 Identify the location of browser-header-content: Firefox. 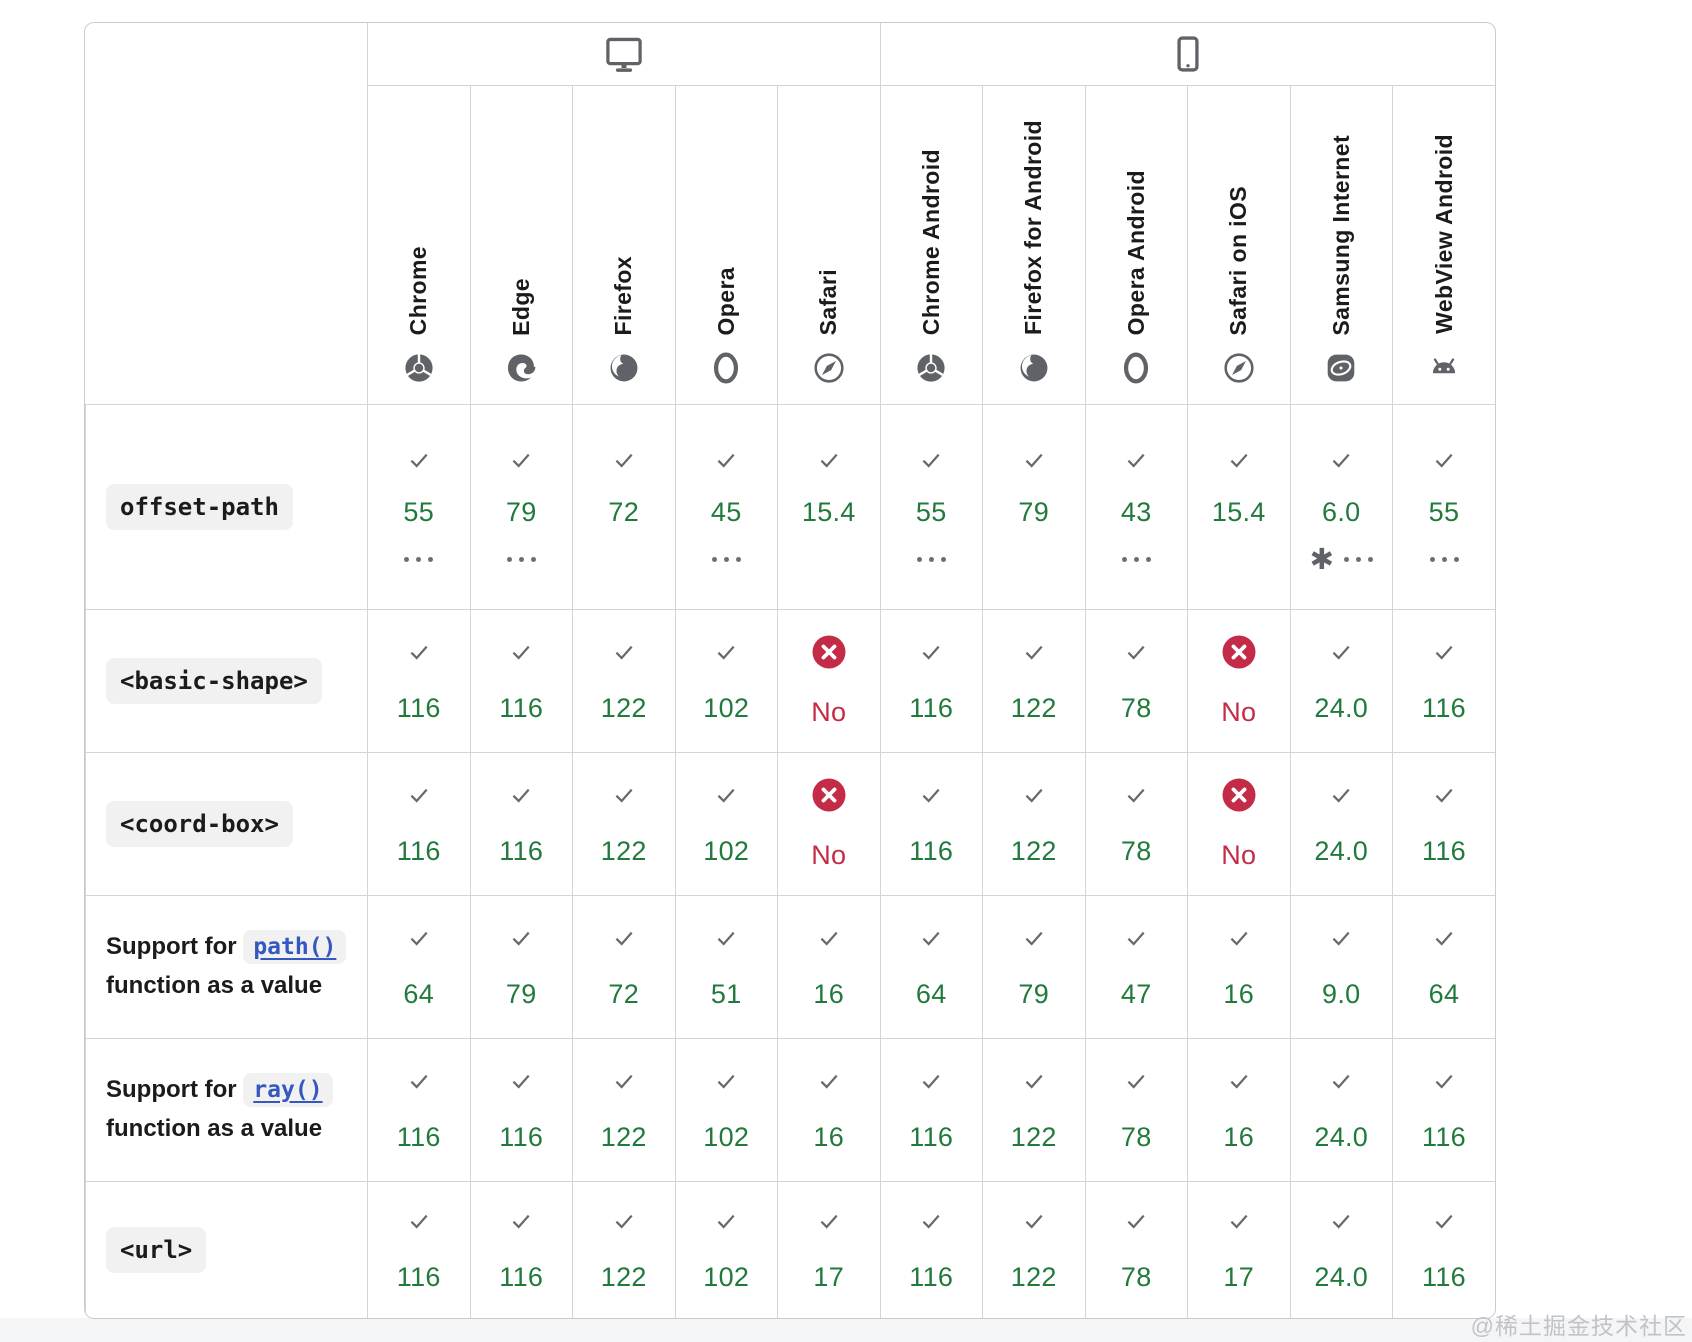
(624, 245).